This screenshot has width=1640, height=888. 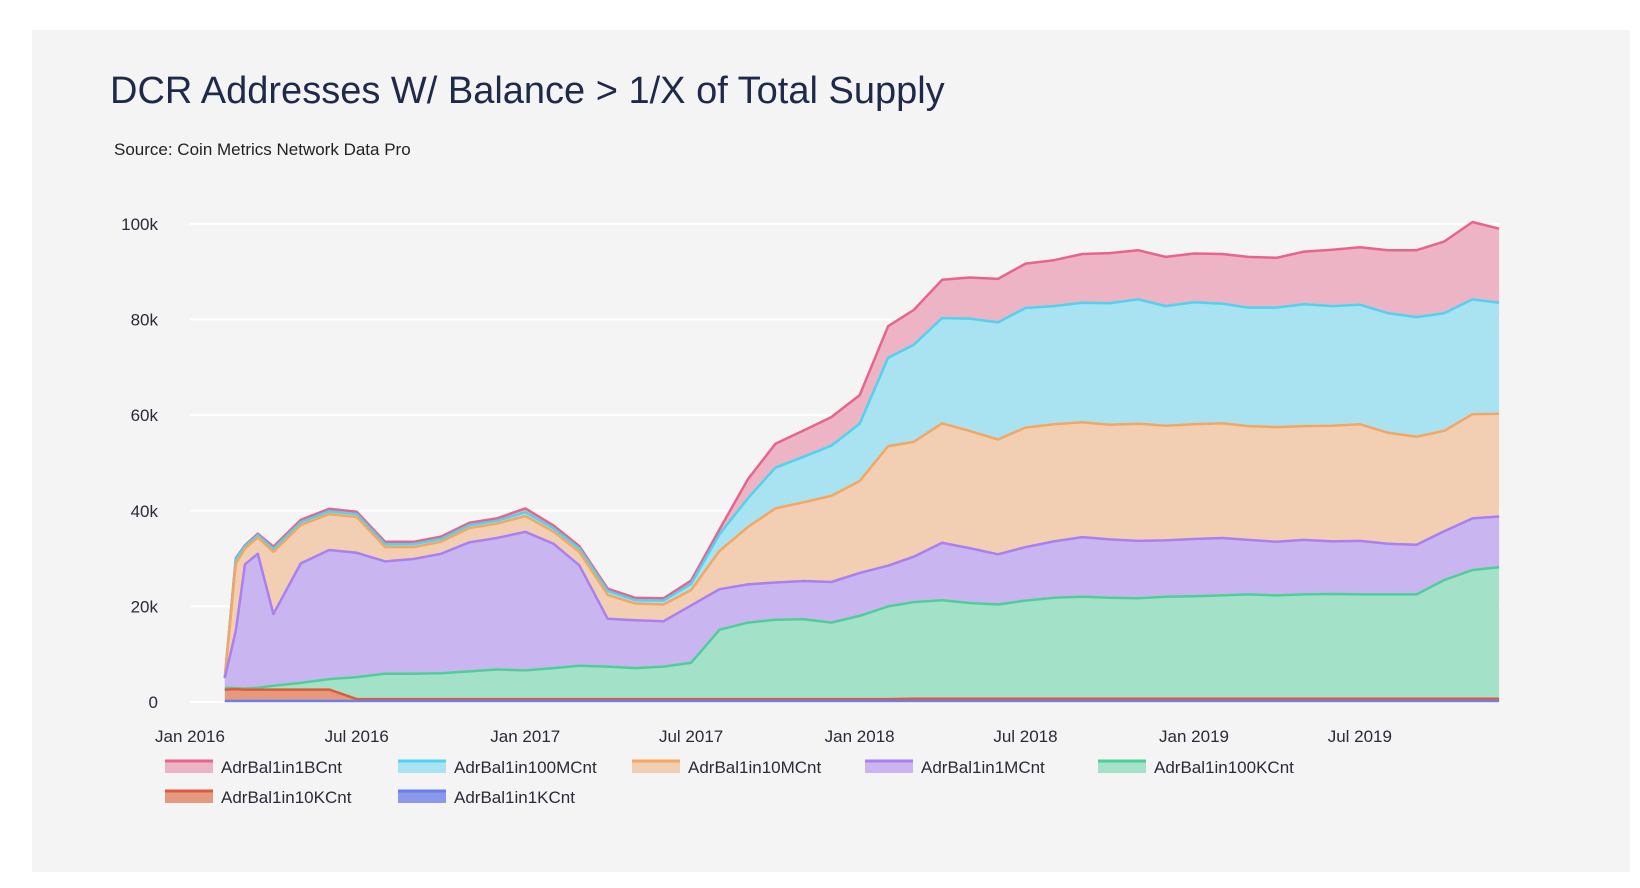 I want to click on legend-label: AdrBal1in1MCnt, so click(x=983, y=767).